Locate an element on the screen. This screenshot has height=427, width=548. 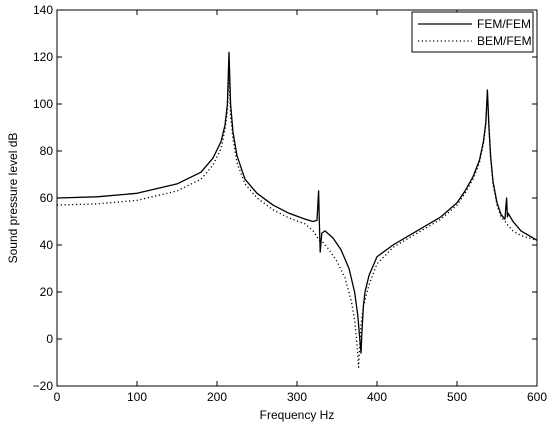
legend: FEM/FEM BEM/FEM is located at coordinates (472, 32).